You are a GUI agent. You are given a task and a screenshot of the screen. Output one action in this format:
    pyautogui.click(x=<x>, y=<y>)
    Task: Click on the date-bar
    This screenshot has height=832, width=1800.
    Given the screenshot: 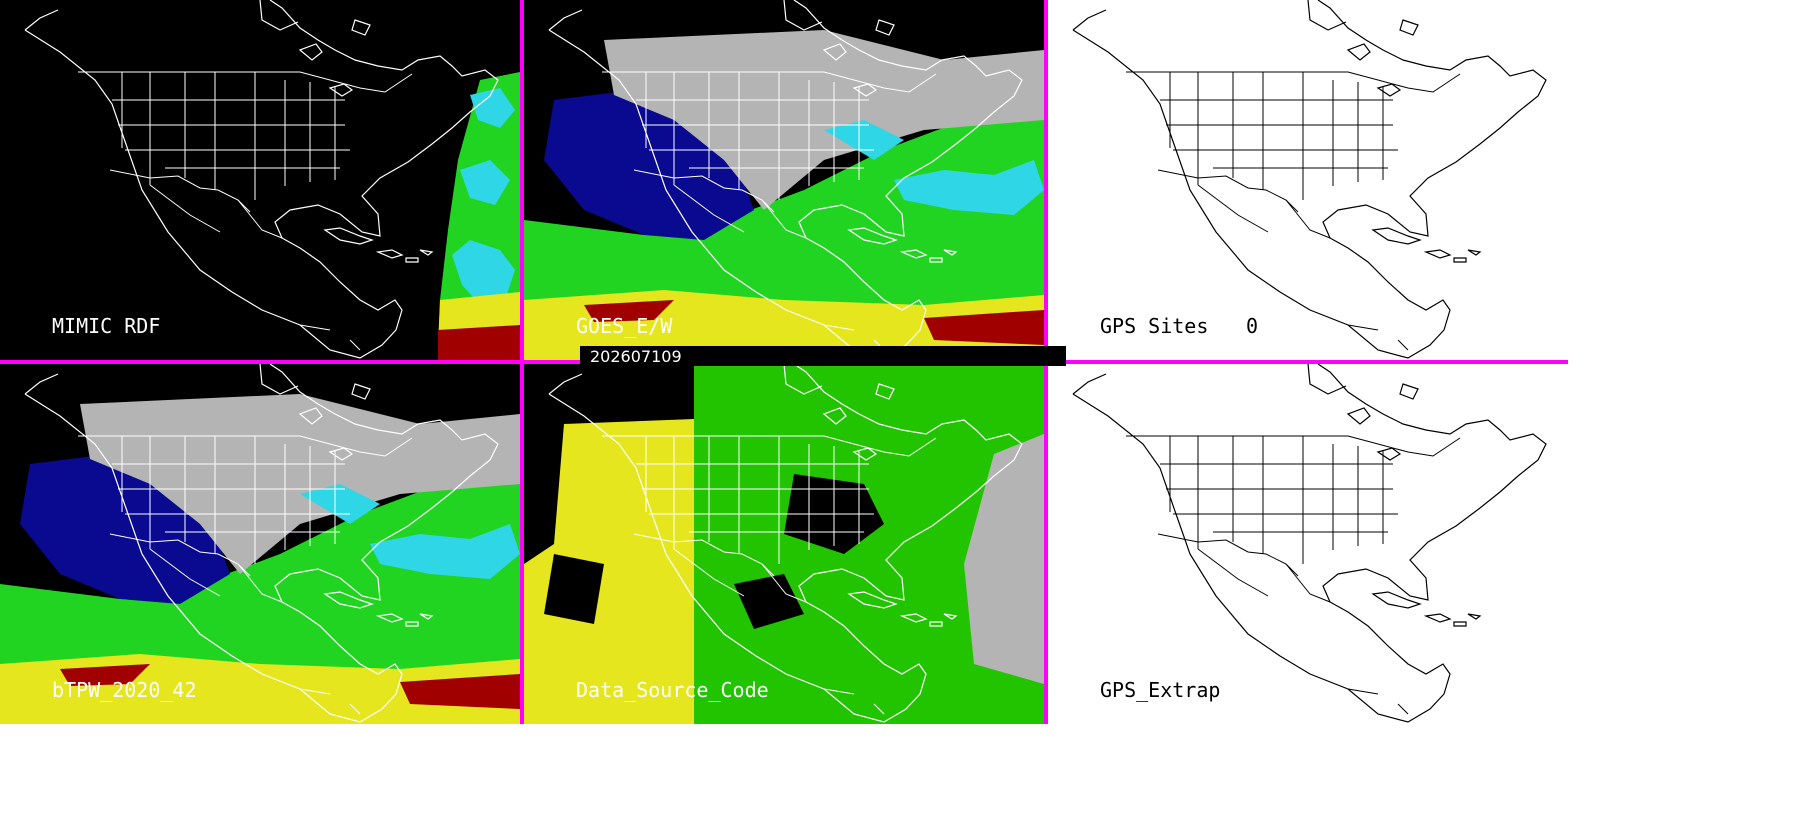 What is the action you would take?
    pyautogui.click(x=823, y=356)
    